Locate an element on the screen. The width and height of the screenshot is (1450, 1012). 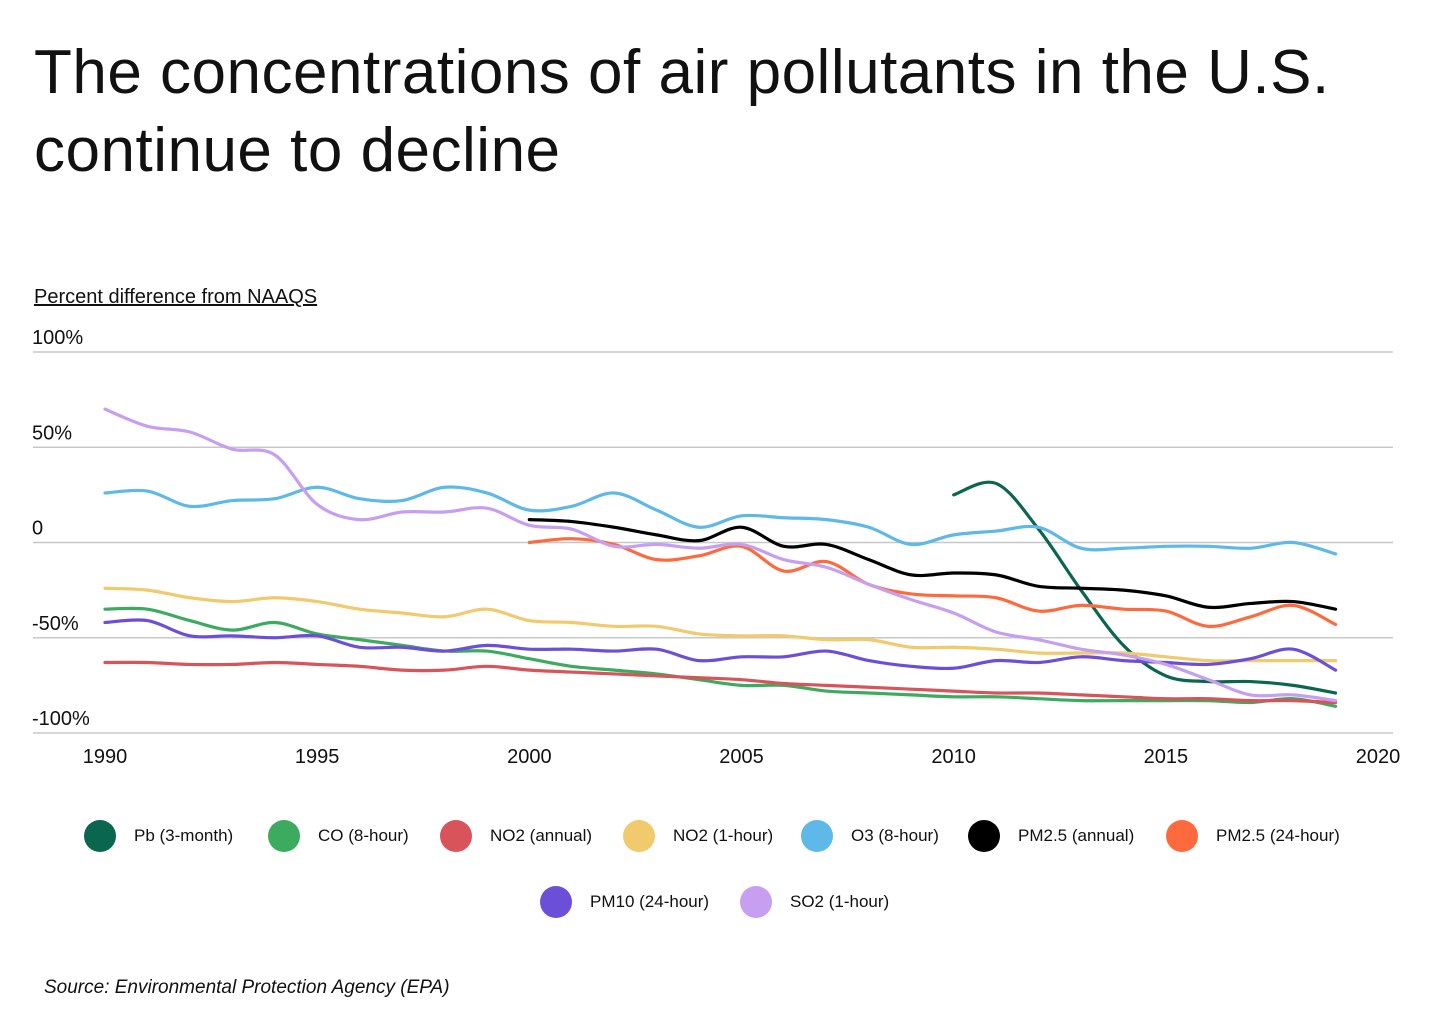
x-tick-label: 2015 is located at coordinates (1166, 757).